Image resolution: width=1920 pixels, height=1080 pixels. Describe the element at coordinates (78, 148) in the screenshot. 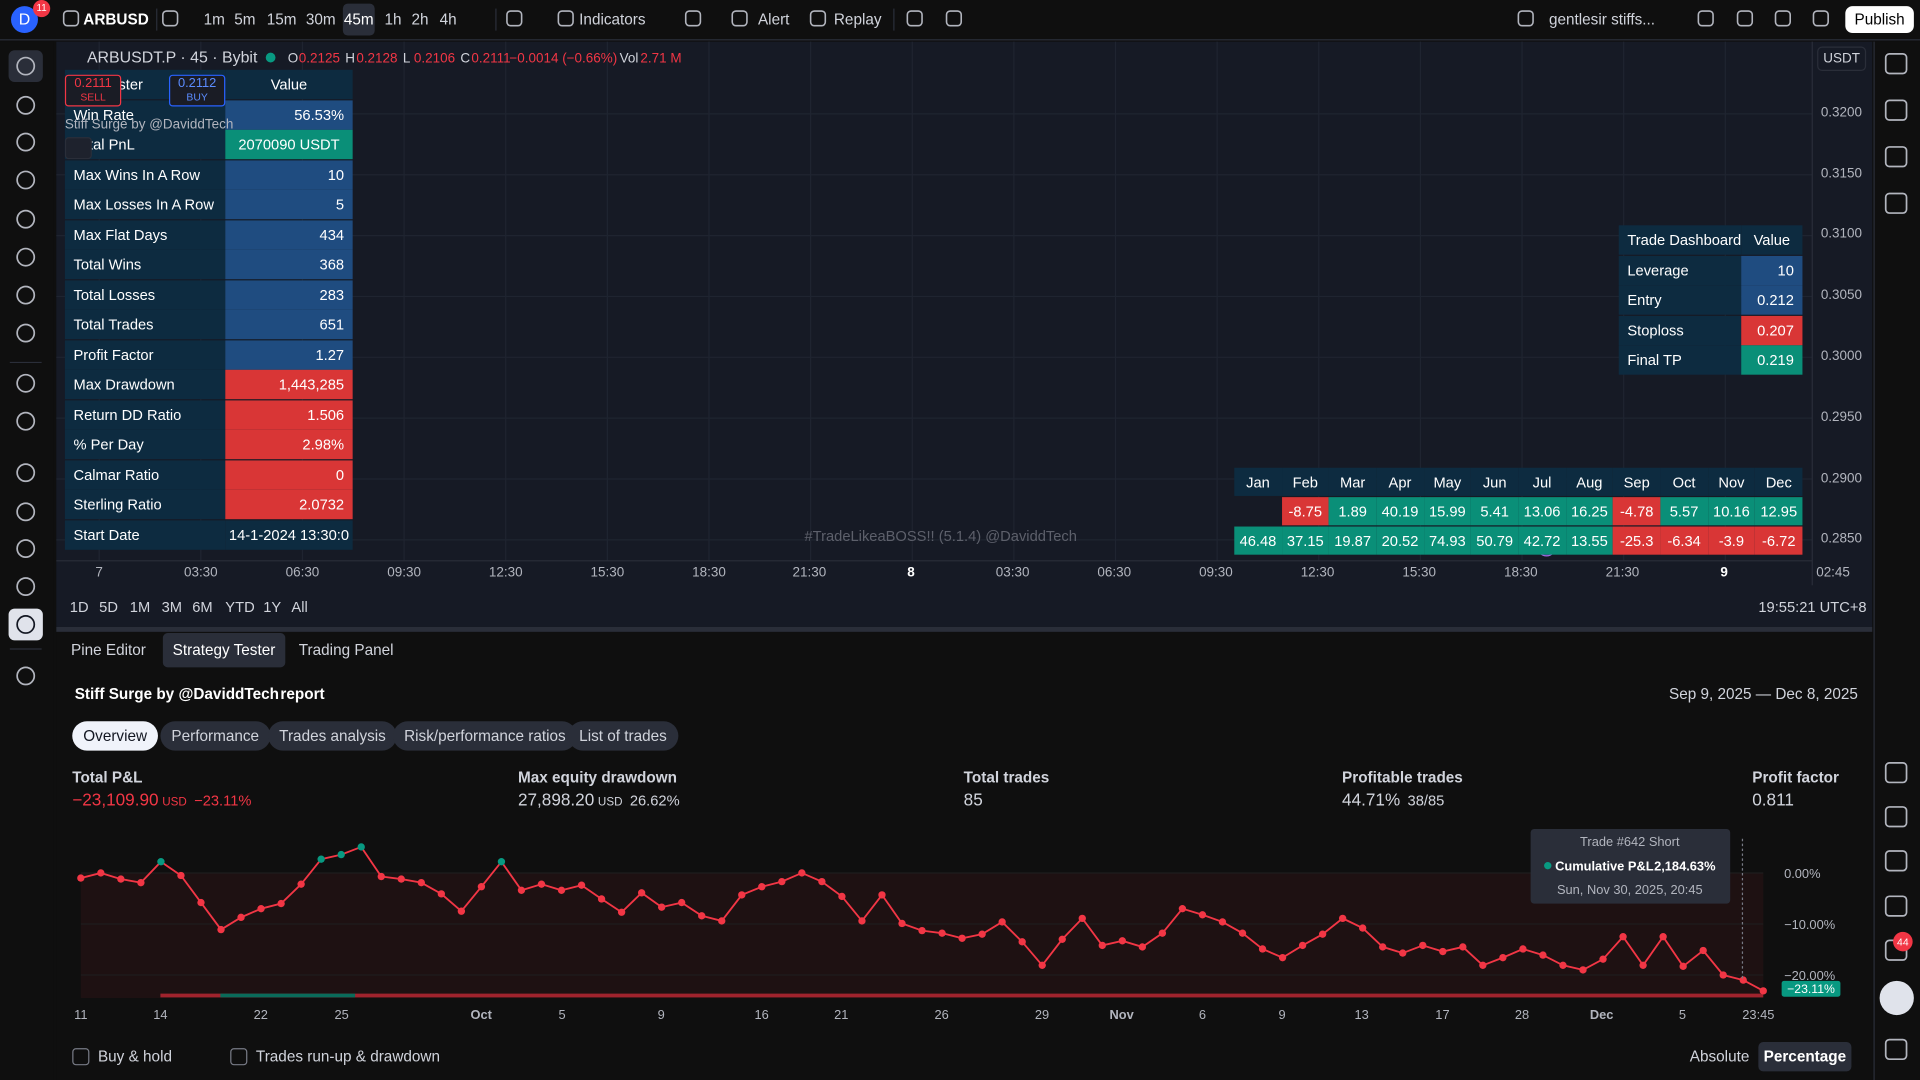

I see `collapse-button` at that location.